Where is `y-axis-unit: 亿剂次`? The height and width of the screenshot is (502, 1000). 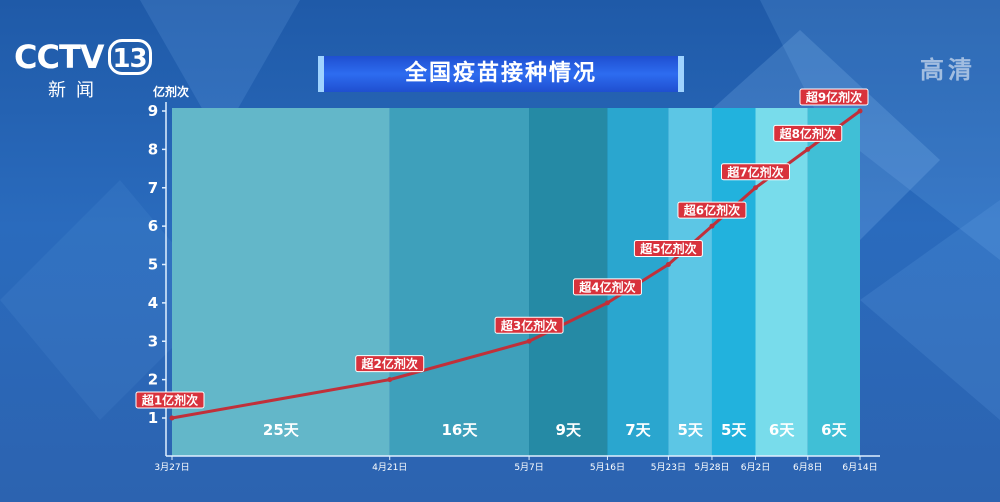 y-axis-unit: 亿剂次 is located at coordinates (171, 91).